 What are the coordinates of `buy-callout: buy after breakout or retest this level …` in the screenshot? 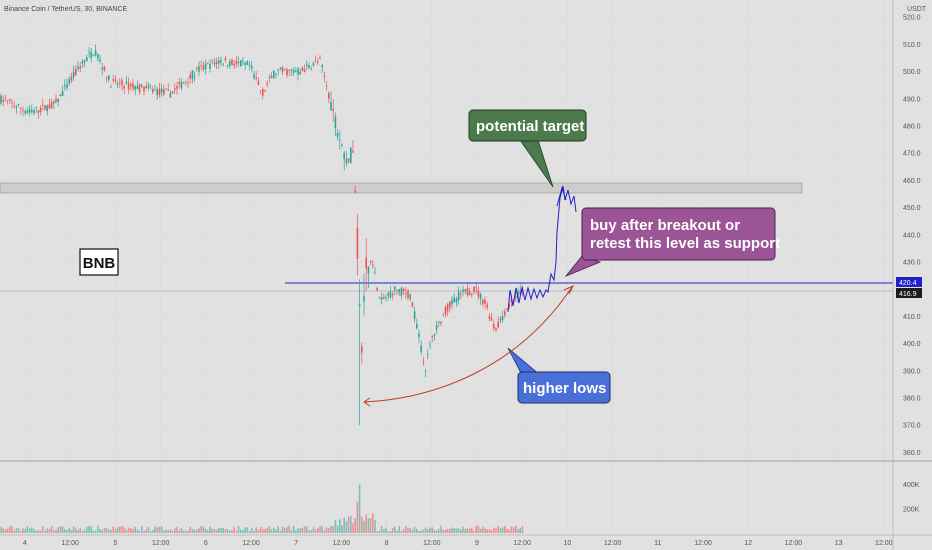 It's located at (672, 242).